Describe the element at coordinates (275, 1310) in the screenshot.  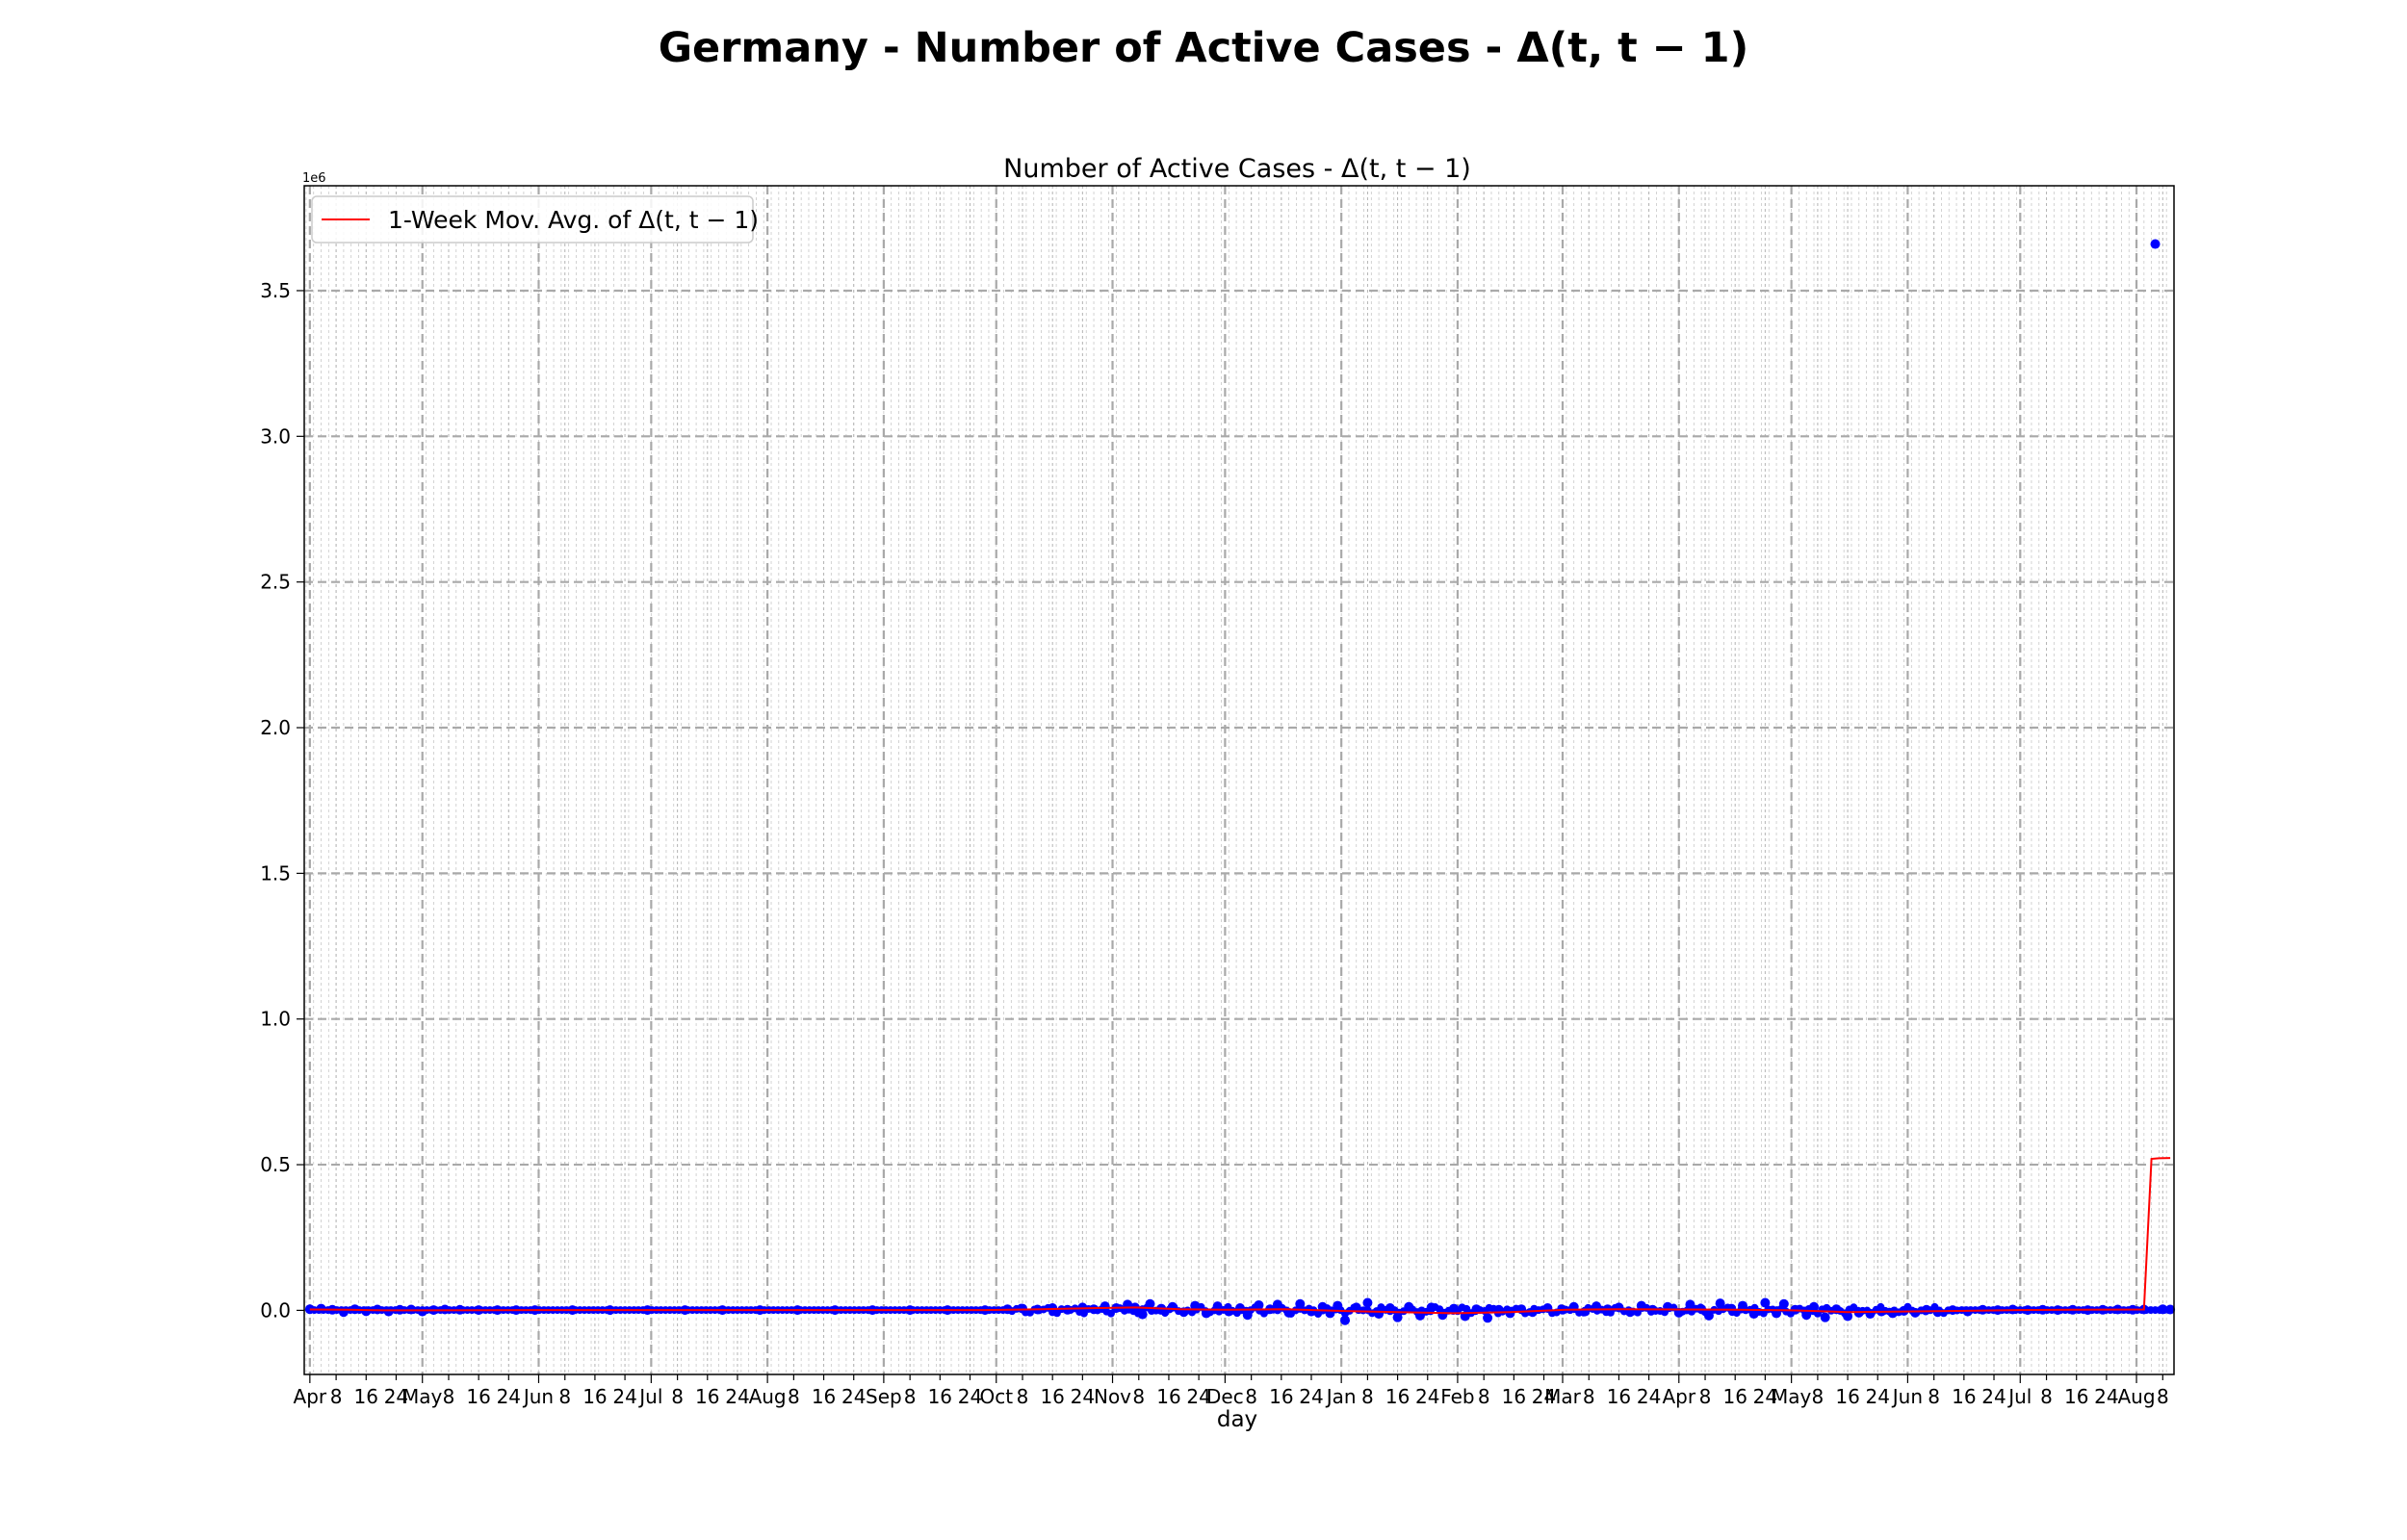
I see `y-tick-label: 0.0` at that location.